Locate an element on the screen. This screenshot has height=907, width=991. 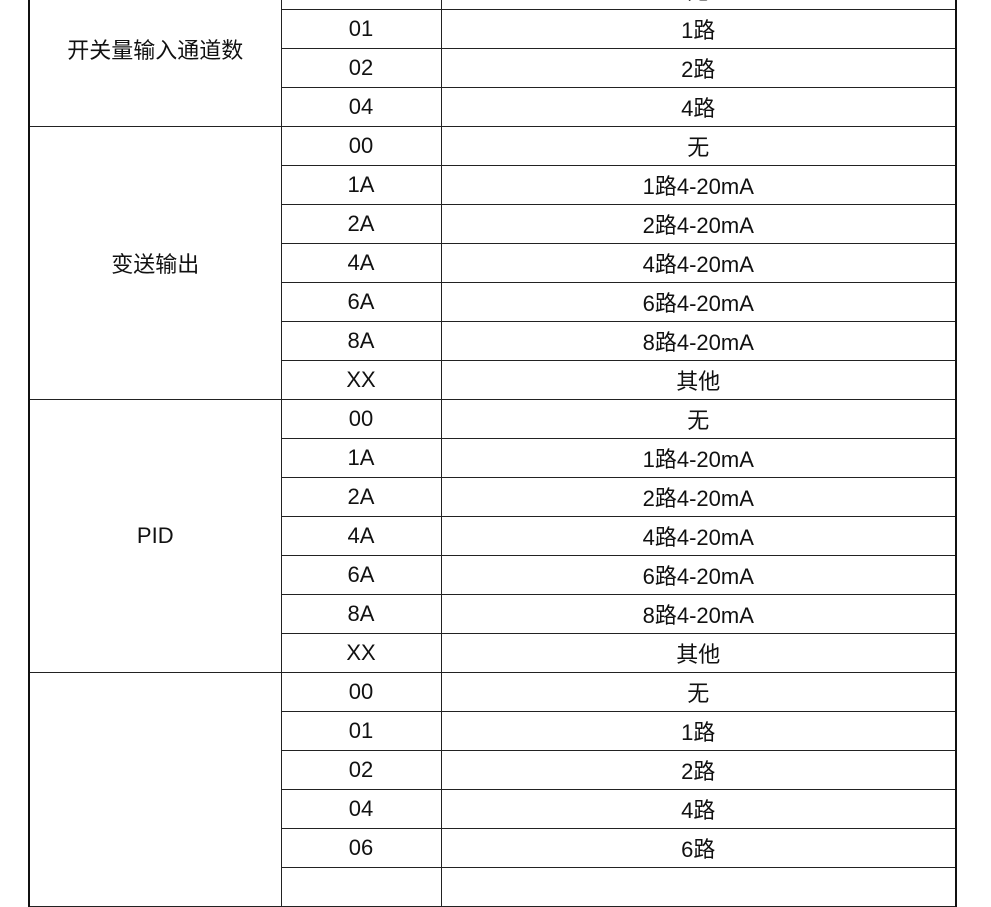
table-row: 8A 8路4-20mA is located at coordinates (493, 341).